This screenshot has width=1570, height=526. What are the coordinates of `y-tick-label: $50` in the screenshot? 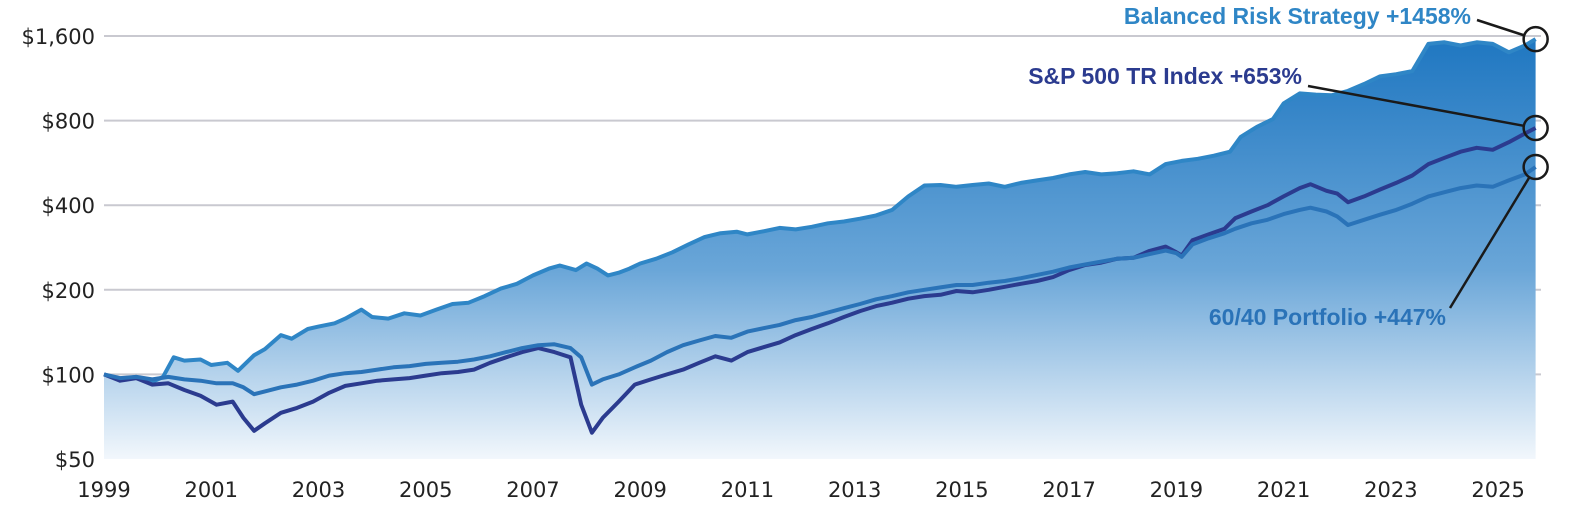 It's located at (75, 460).